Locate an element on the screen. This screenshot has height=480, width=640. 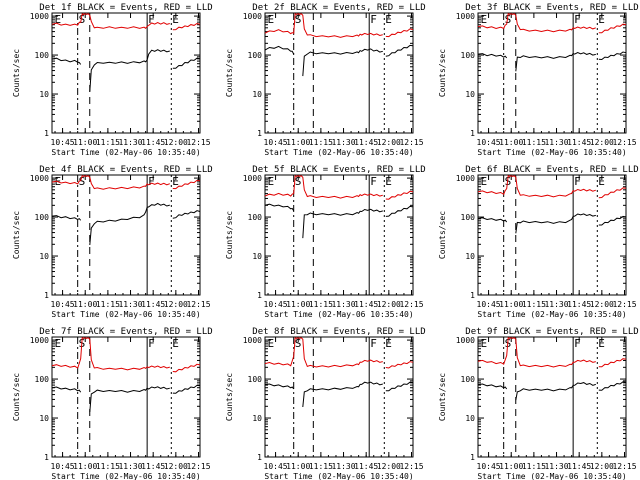
panel-title: Det 5f BLACK = Events, RED = LLD is located at coordinates (338, 170).